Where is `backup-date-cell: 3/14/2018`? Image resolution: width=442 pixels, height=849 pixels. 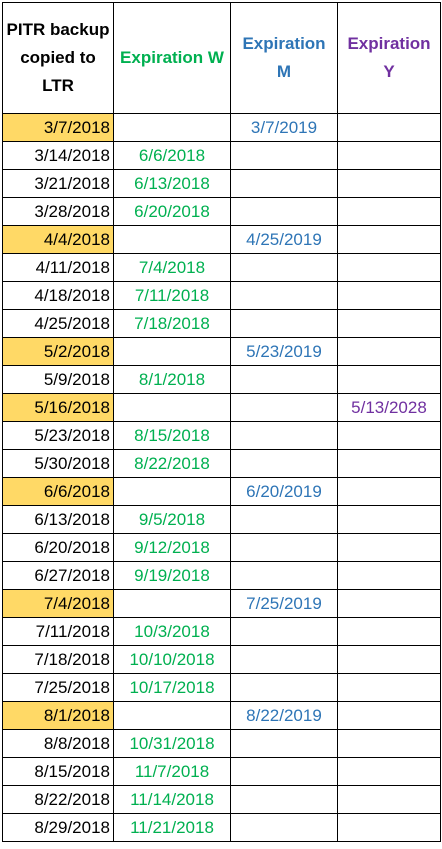
backup-date-cell: 3/14/2018 is located at coordinates (58, 155).